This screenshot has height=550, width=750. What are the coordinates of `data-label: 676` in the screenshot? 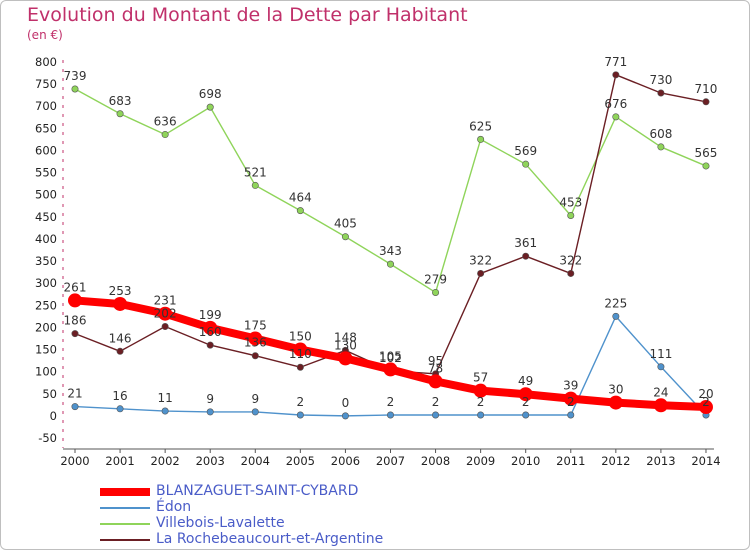 It's located at (615, 104).